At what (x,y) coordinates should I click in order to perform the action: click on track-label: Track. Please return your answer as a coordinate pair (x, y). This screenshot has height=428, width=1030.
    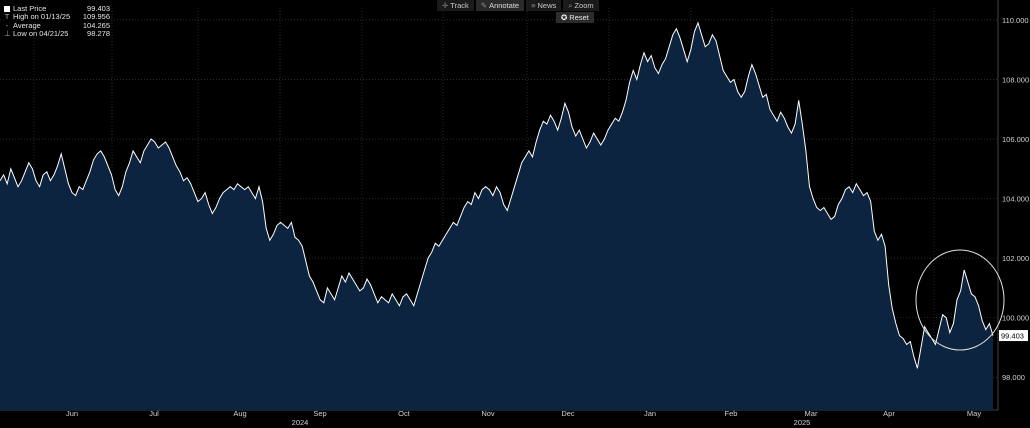
    Looking at the image, I should click on (459, 5).